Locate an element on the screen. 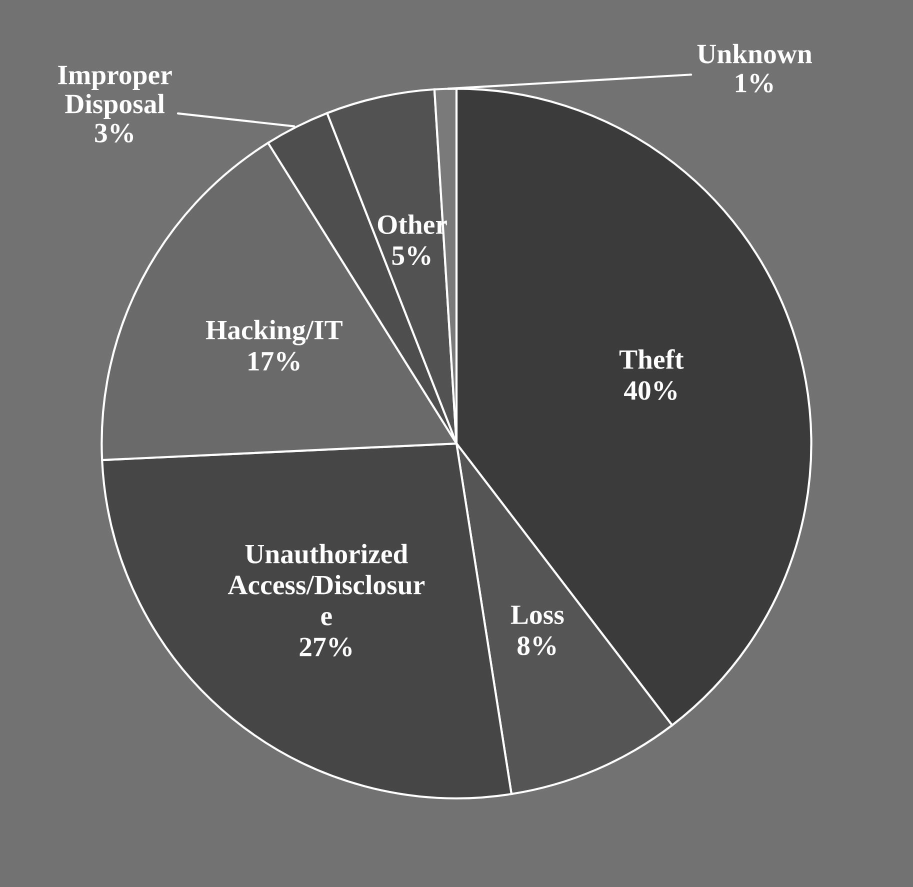 Image resolution: width=913 pixels, height=887 pixels. data-label: 1% is located at coordinates (754, 83).